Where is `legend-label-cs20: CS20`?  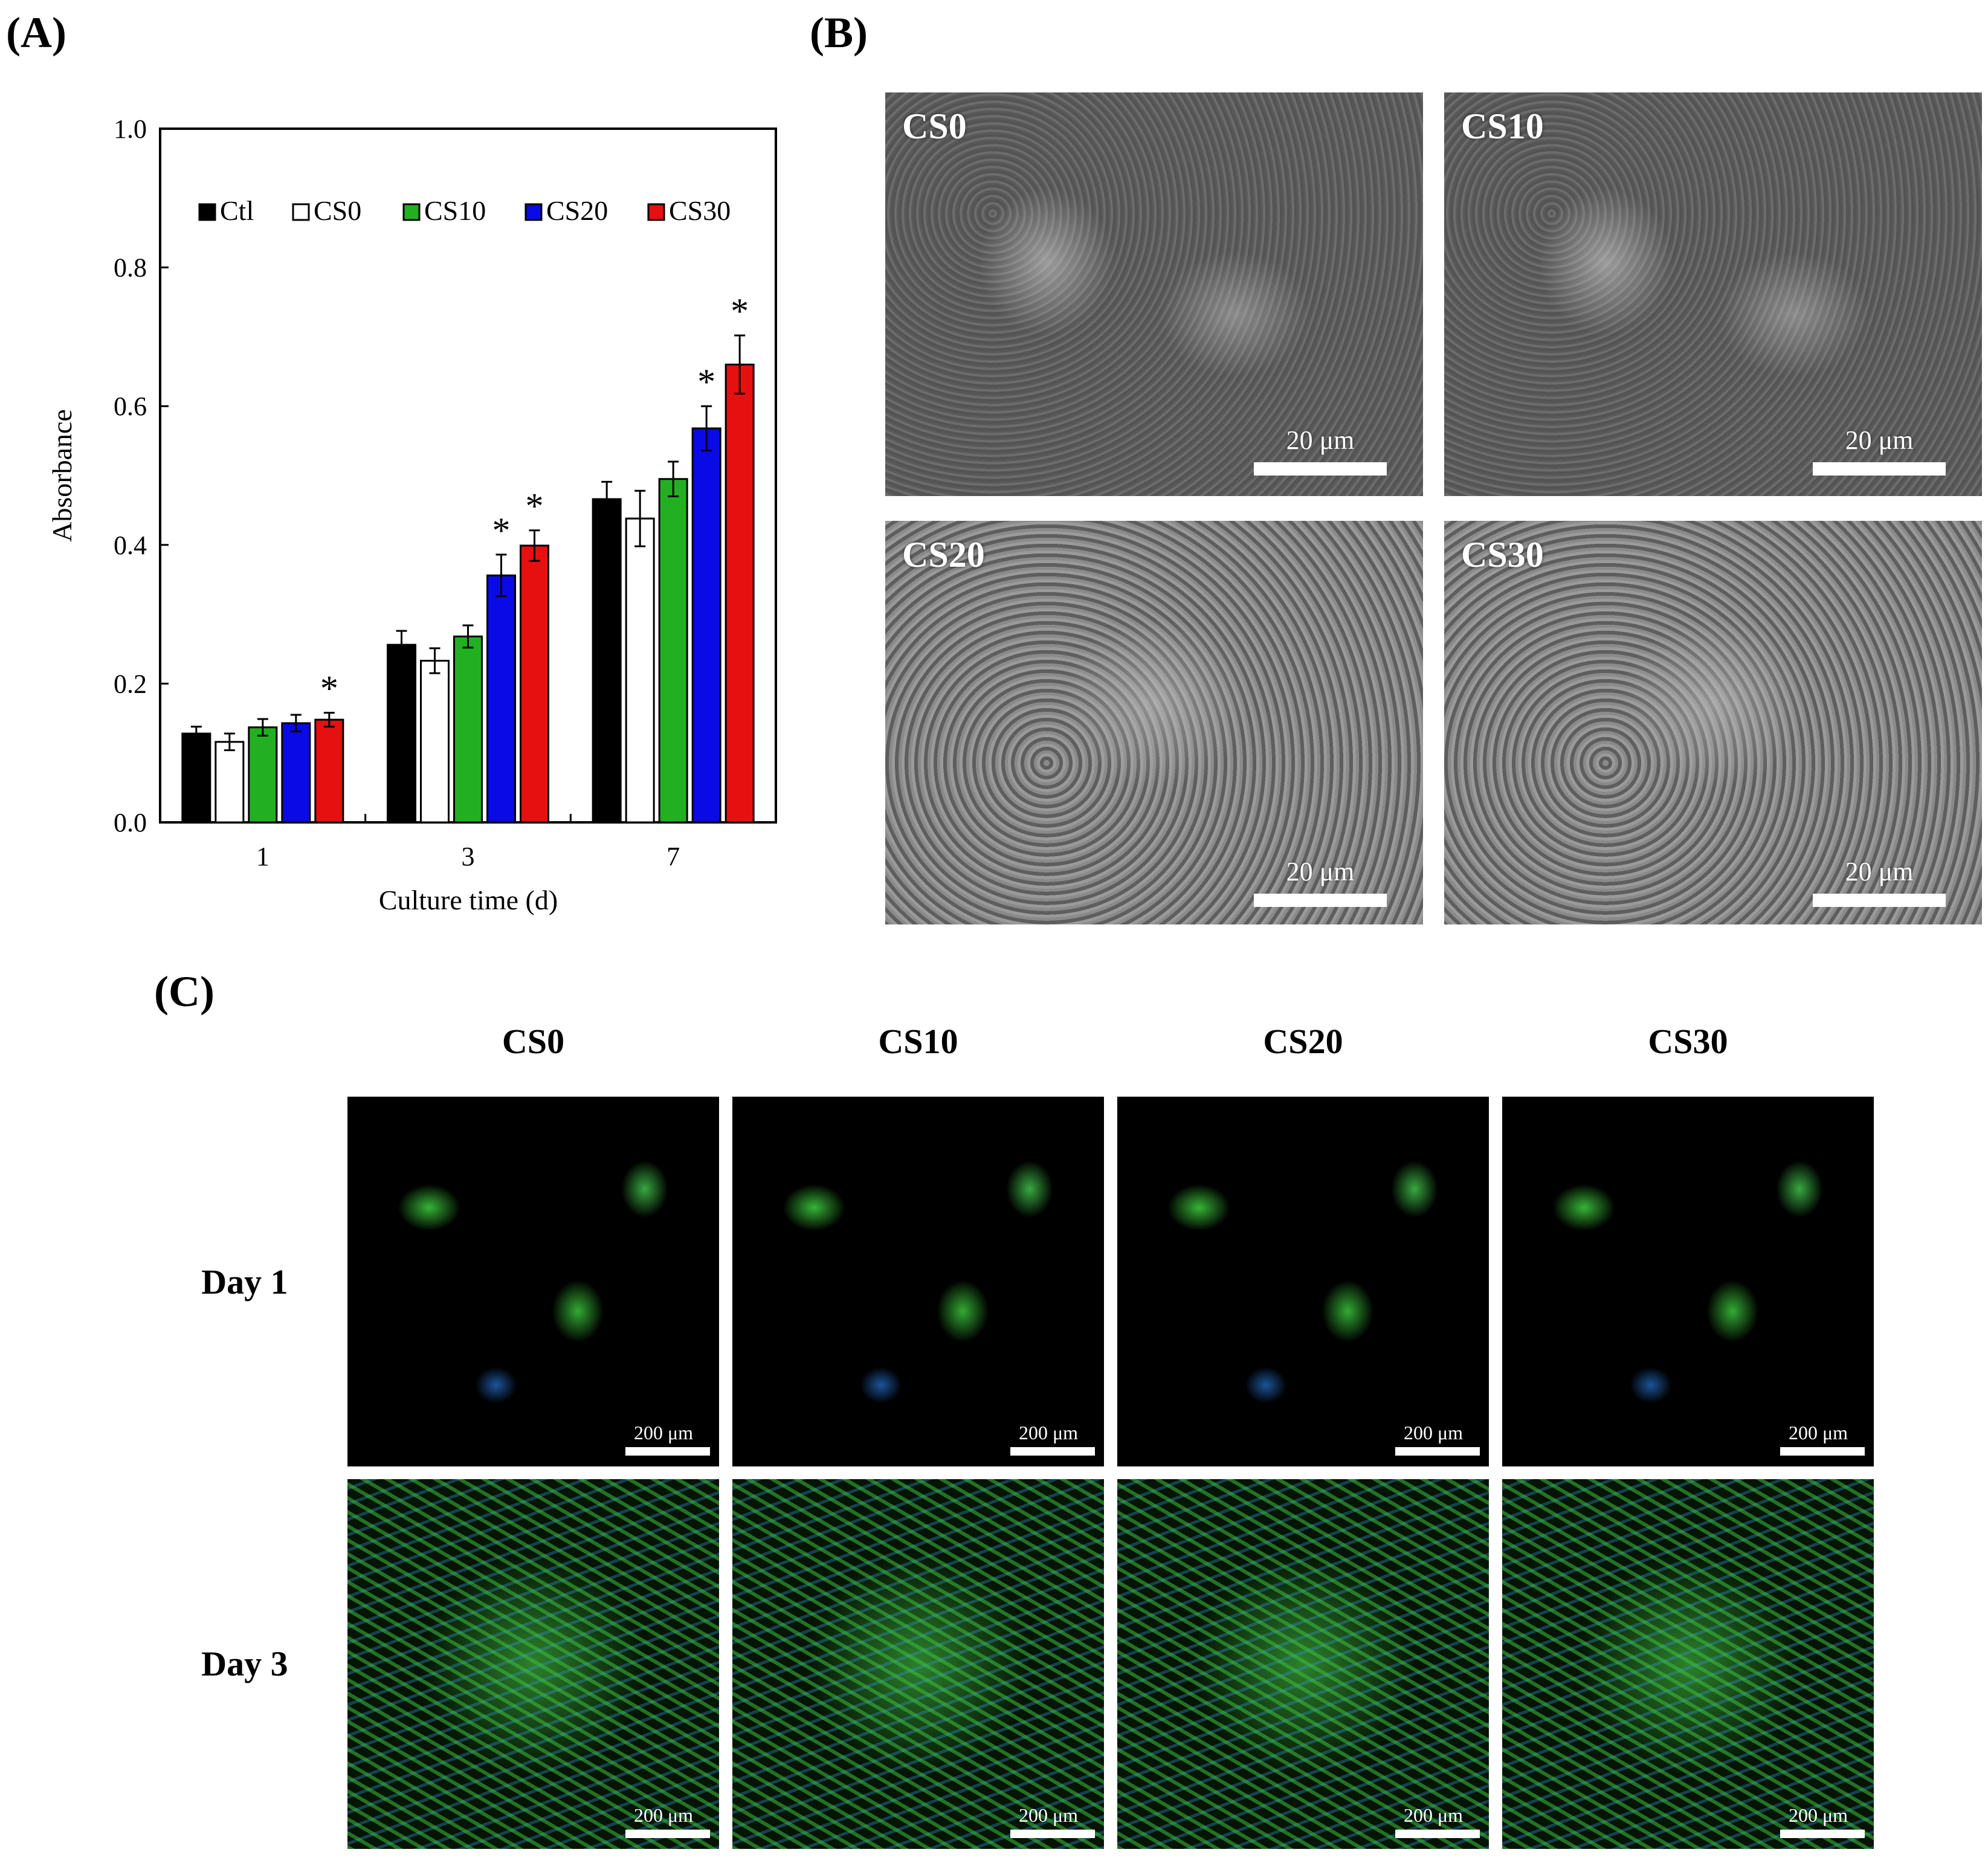 legend-label-cs20: CS20 is located at coordinates (577, 210).